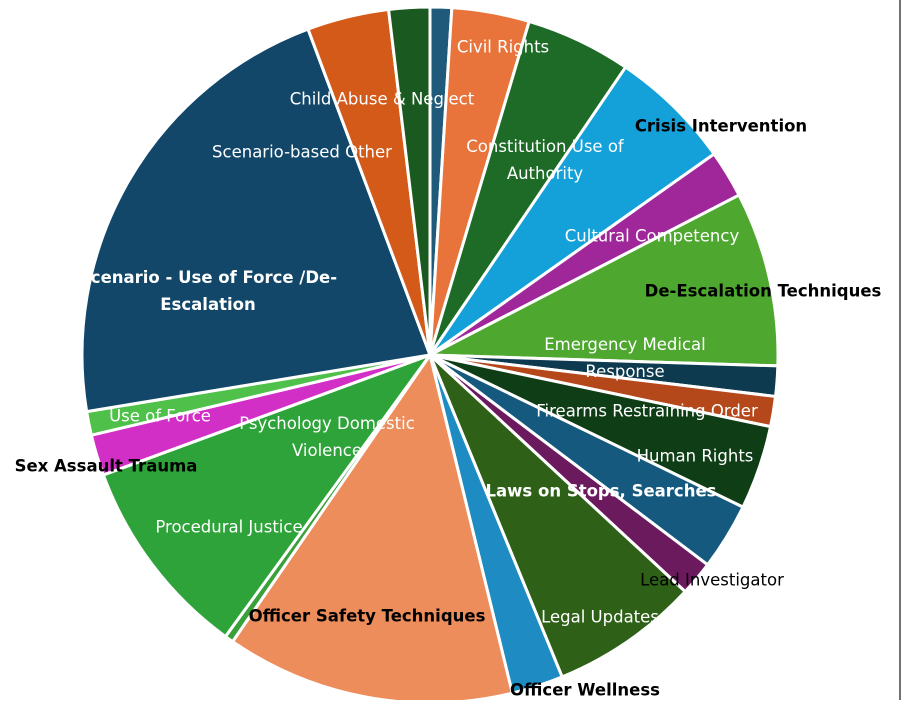  Describe the element at coordinates (367, 616) in the screenshot. I see `slice-label: Officer Safety Techniques` at that location.